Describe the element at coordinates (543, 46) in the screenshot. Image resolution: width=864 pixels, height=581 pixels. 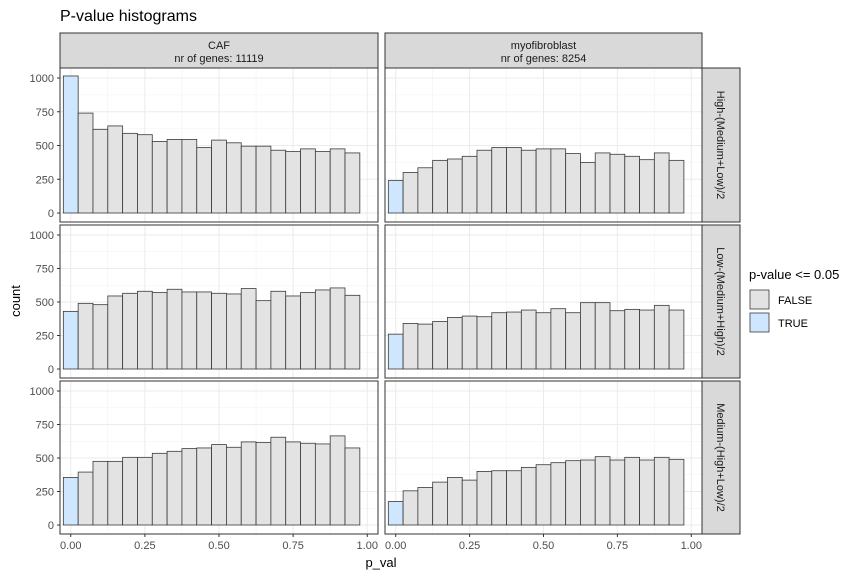
I see `column-strip-title-1: myofibroblast` at that location.